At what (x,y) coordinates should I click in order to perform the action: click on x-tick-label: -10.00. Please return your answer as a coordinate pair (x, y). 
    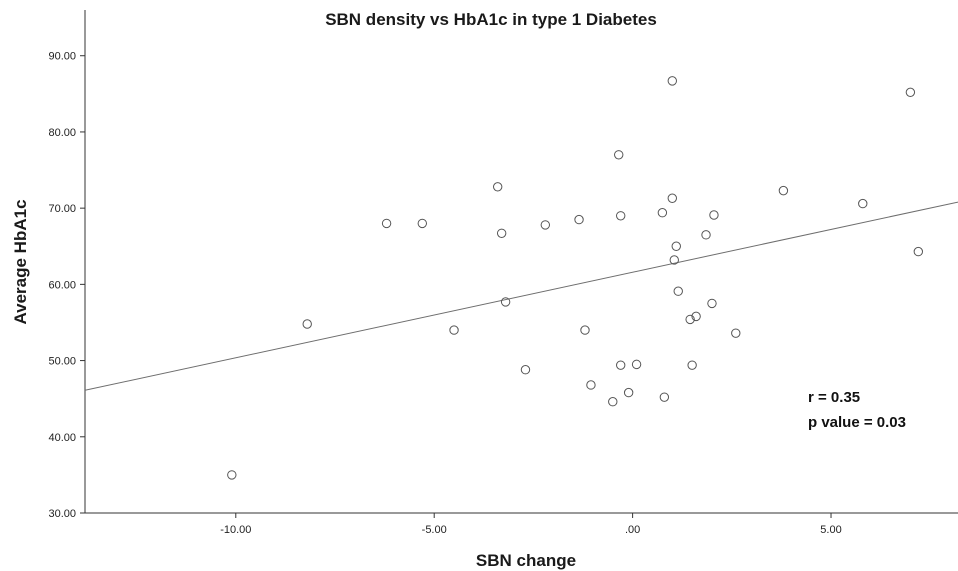
    Looking at the image, I should click on (235, 530).